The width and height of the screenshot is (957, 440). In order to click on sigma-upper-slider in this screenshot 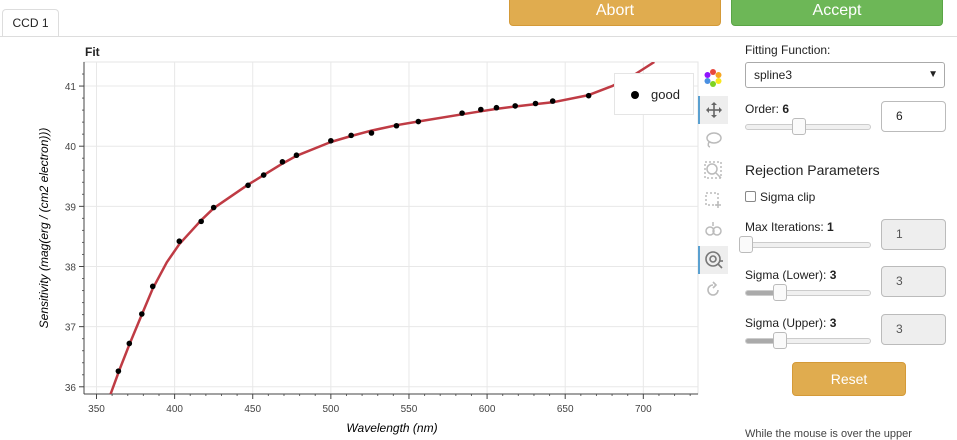, I will do `click(808, 340)`.